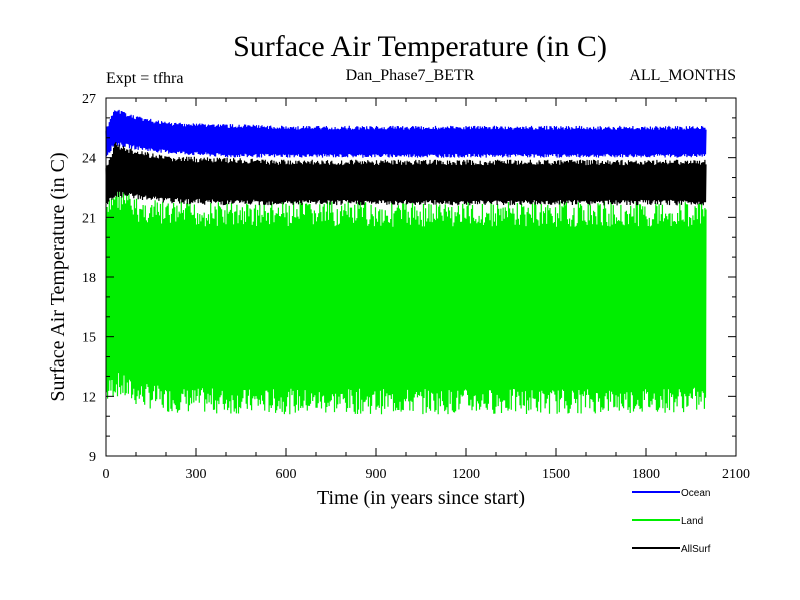 The width and height of the screenshot is (800, 600). I want to click on x-tick-label: 1800, so click(646, 474).